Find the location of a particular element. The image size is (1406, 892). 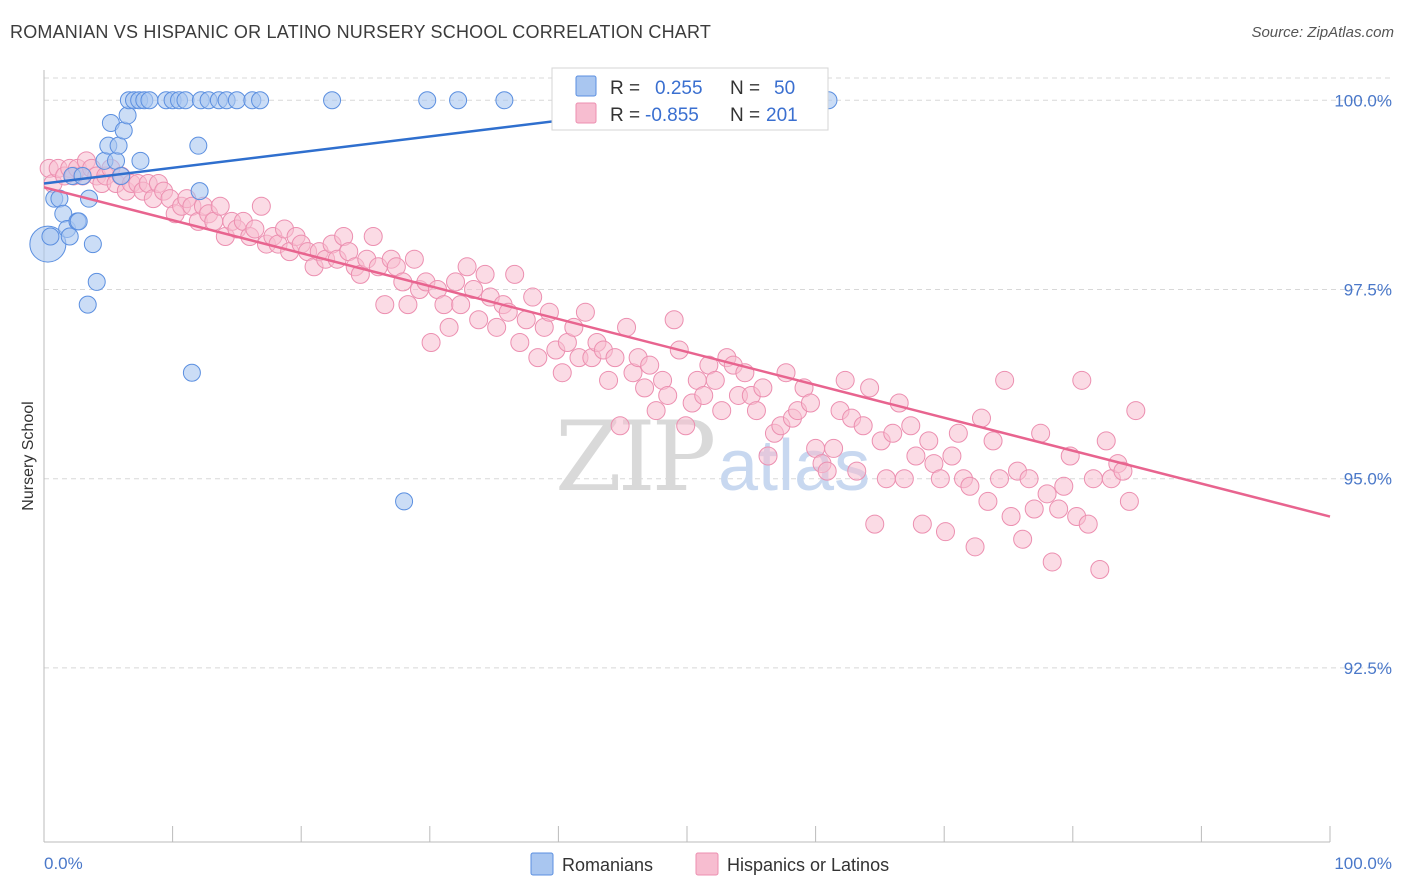

y-tick-label: 92.5% is located at coordinates (1368, 668).